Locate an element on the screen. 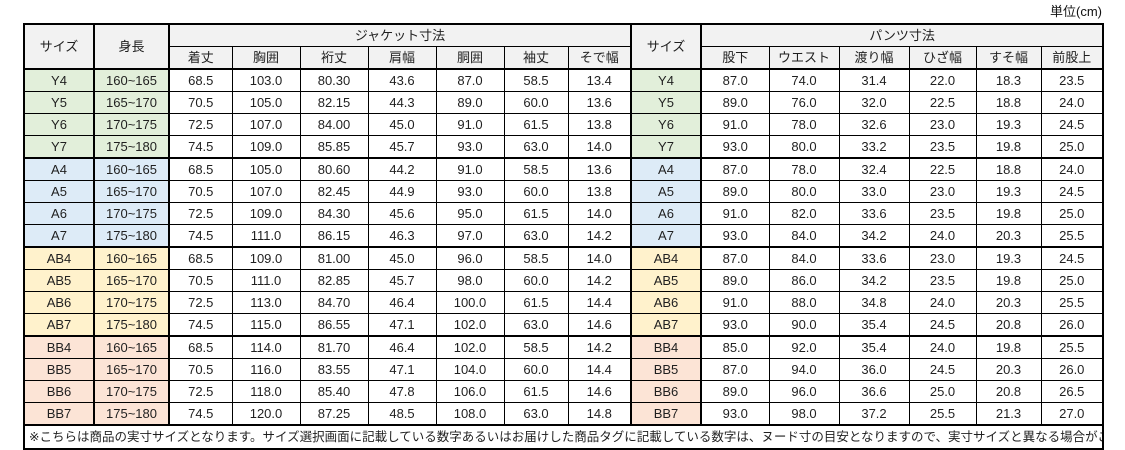  size-cell: AB6 is located at coordinates (59, 302).